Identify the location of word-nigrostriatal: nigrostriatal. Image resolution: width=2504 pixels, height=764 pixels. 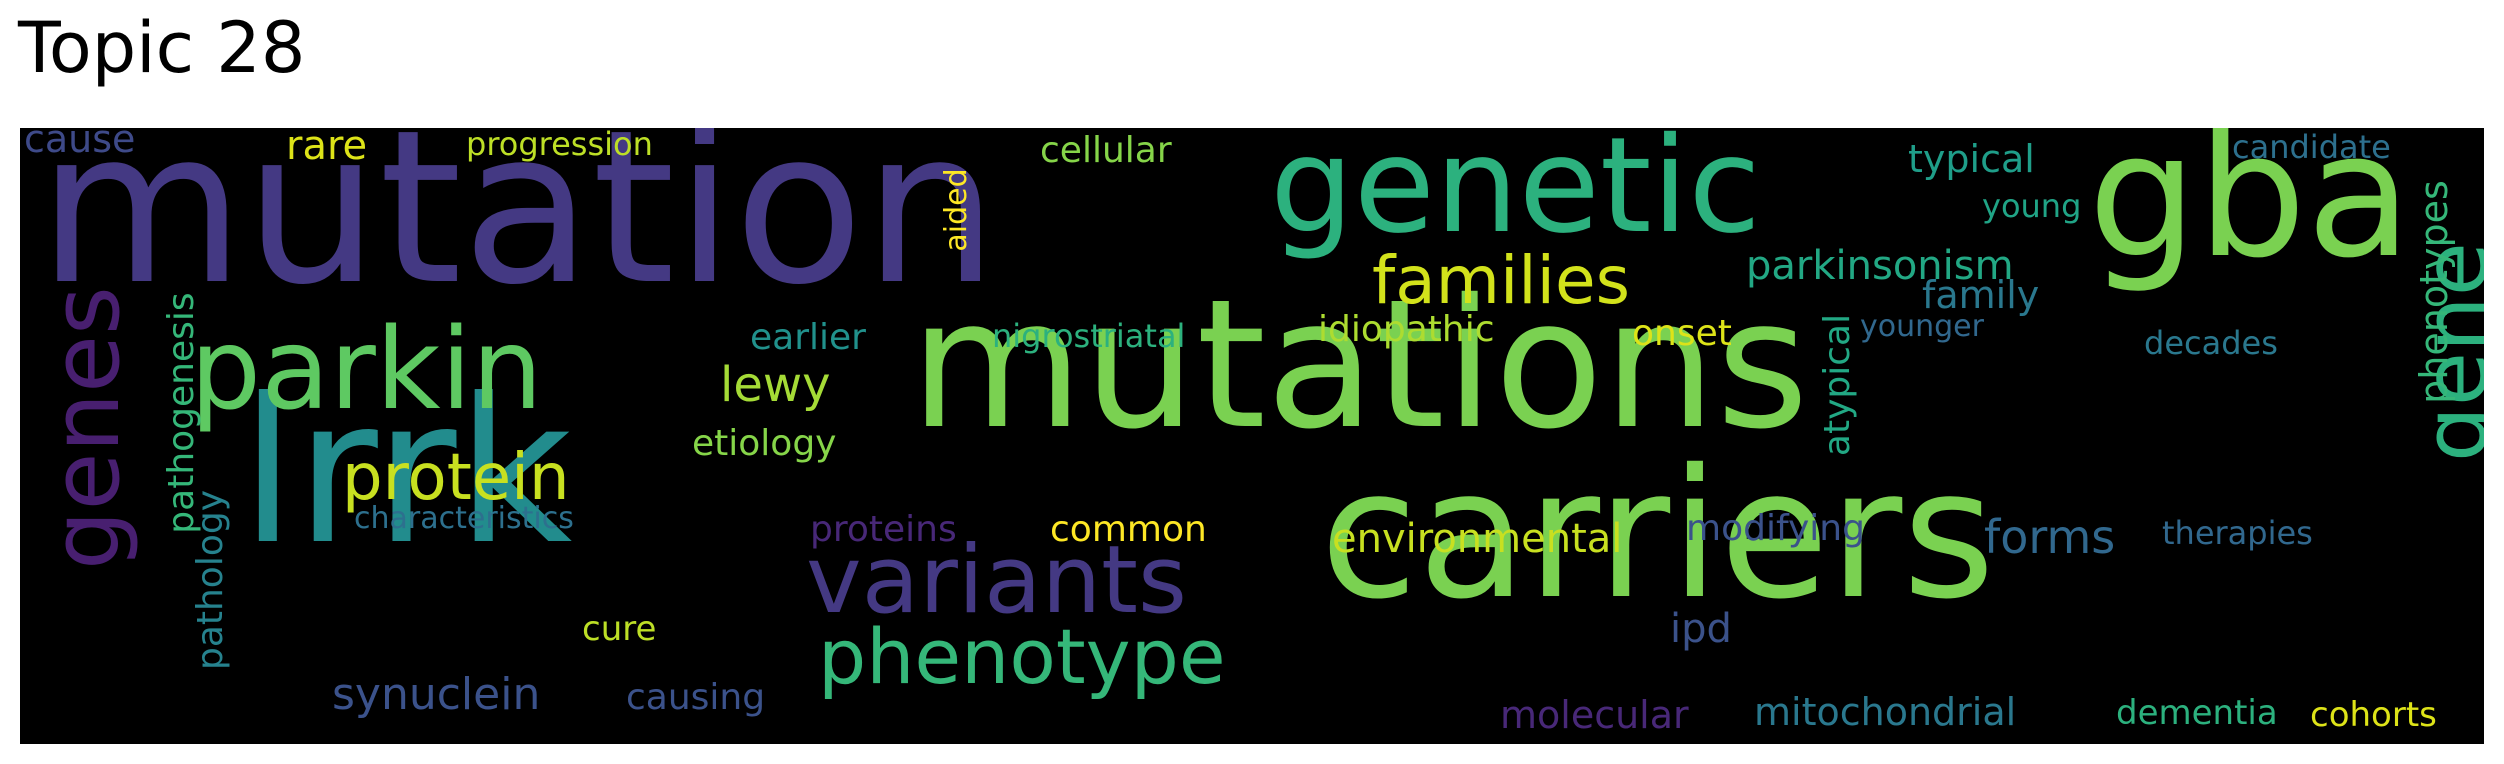
(1089, 336).